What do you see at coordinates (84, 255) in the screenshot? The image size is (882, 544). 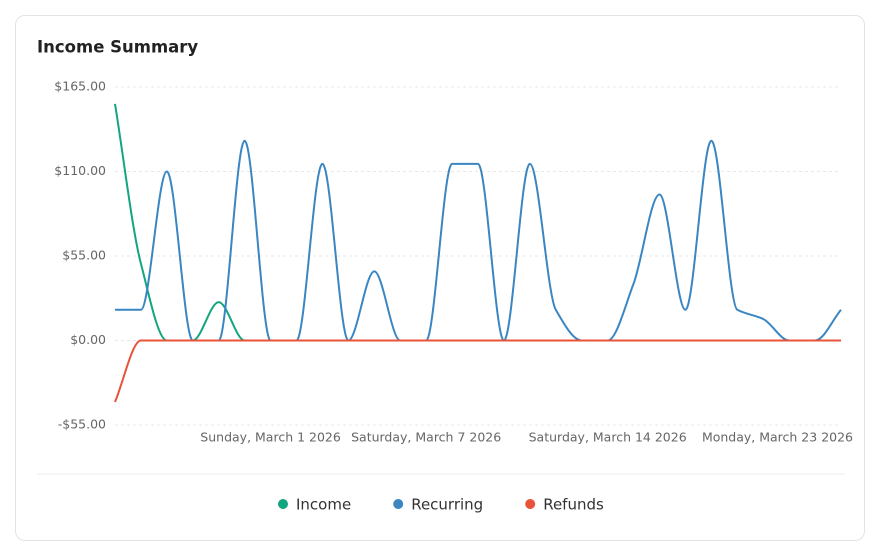 I see `y-tick-label: $55.00` at bounding box center [84, 255].